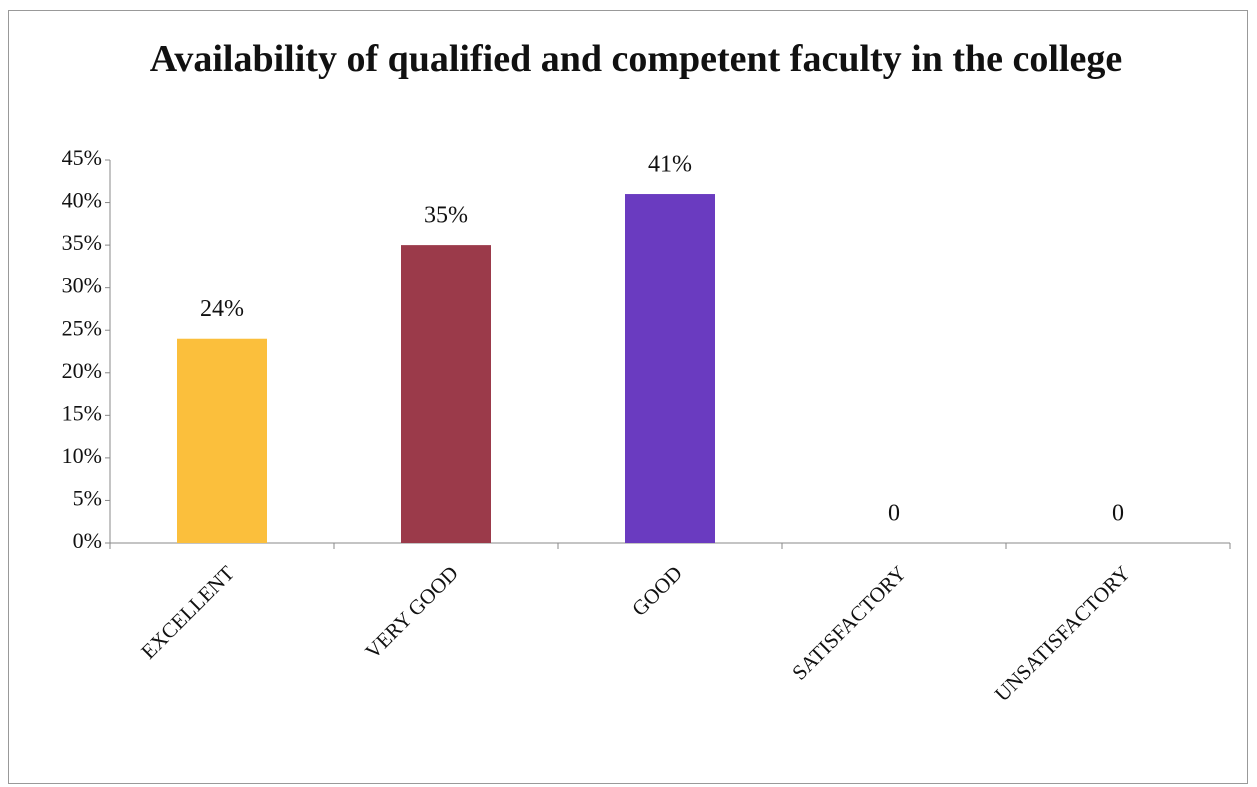 The image size is (1257, 787). Describe the element at coordinates (222, 309) in the screenshot. I see `value-label: 24%` at that location.